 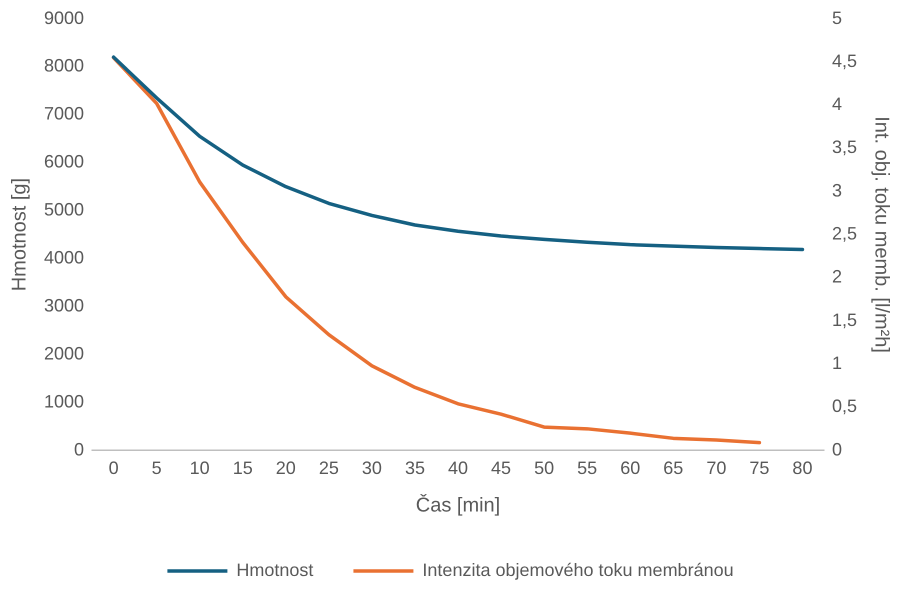 What do you see at coordinates (64, 18) in the screenshot?
I see `y-tick-label: 9000` at bounding box center [64, 18].